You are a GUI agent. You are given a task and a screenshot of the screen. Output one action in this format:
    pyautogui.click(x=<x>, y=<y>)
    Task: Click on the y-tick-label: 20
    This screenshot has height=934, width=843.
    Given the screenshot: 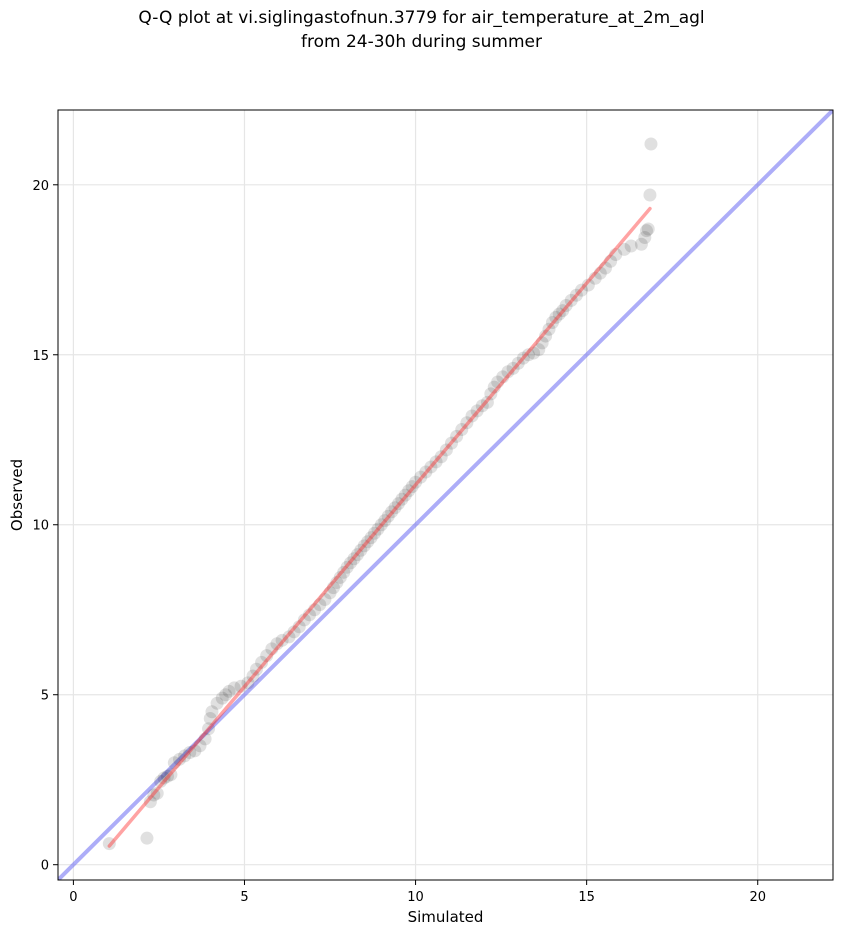 What is the action you would take?
    pyautogui.click(x=40, y=186)
    